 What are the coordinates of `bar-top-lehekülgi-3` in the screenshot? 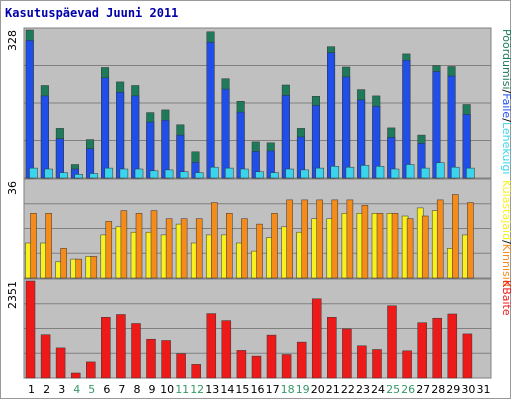 It's located at (63, 175).